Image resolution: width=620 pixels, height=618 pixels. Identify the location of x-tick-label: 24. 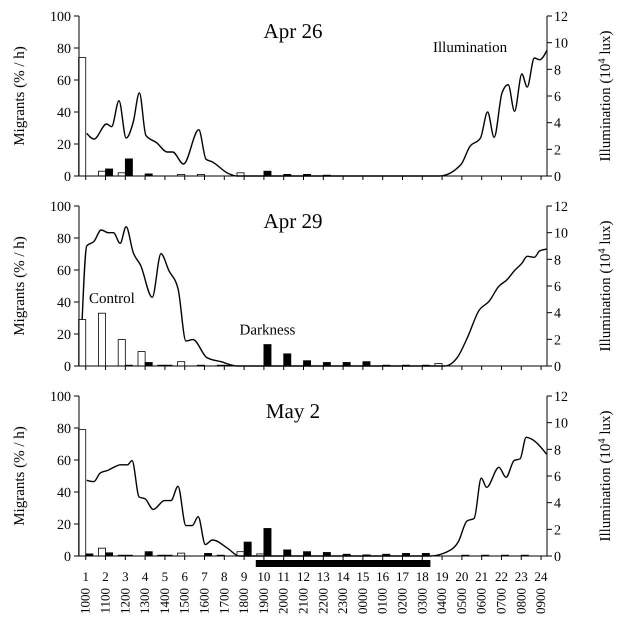
(541, 576).